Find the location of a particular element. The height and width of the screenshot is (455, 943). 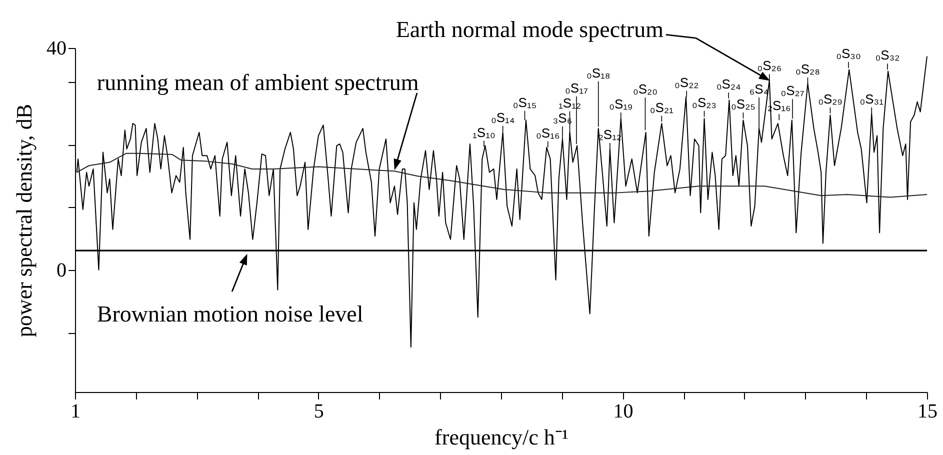

y-tick-label: 0 is located at coordinates (61, 270).